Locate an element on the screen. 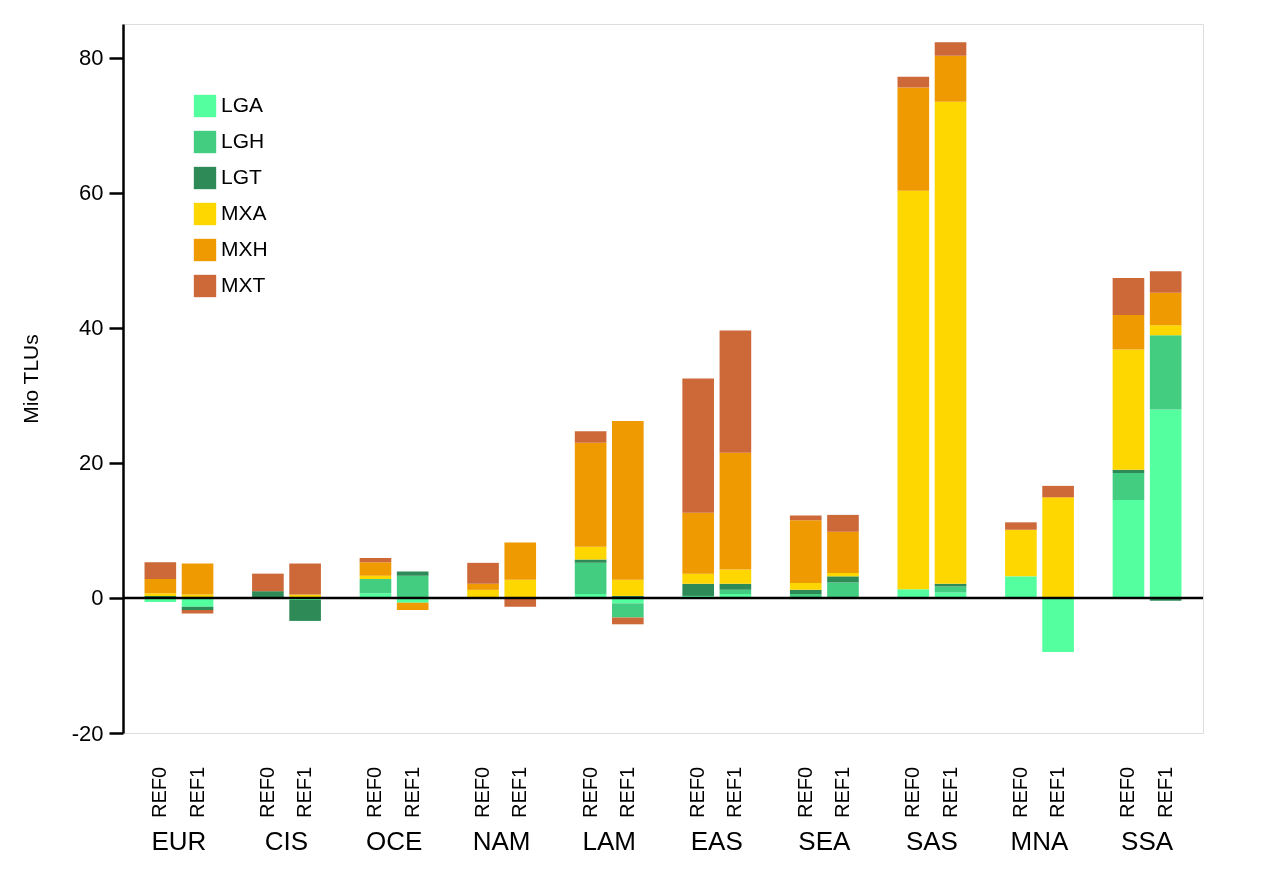 This screenshot has width=1285, height=892. text: CIS is located at coordinates (286, 840).